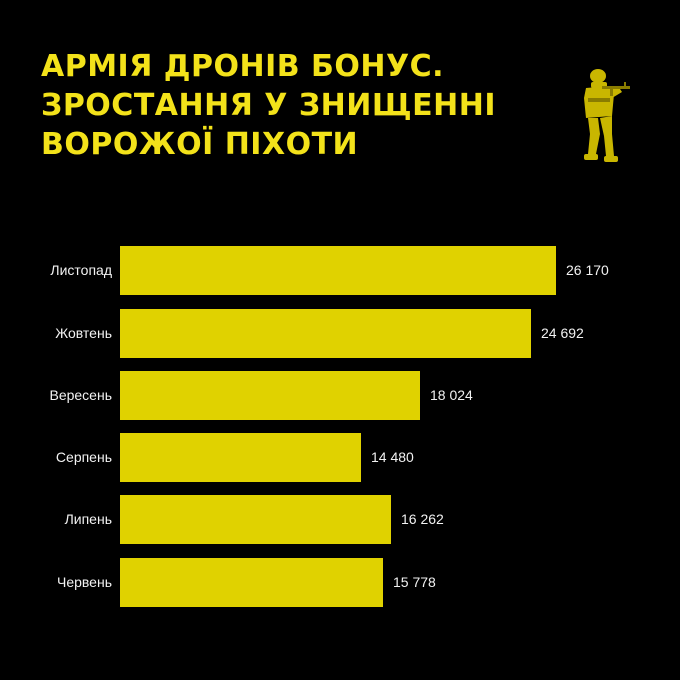 This screenshot has width=680, height=680. Describe the element at coordinates (587, 270) in the screenshot. I see `value-label: 26 170` at that location.